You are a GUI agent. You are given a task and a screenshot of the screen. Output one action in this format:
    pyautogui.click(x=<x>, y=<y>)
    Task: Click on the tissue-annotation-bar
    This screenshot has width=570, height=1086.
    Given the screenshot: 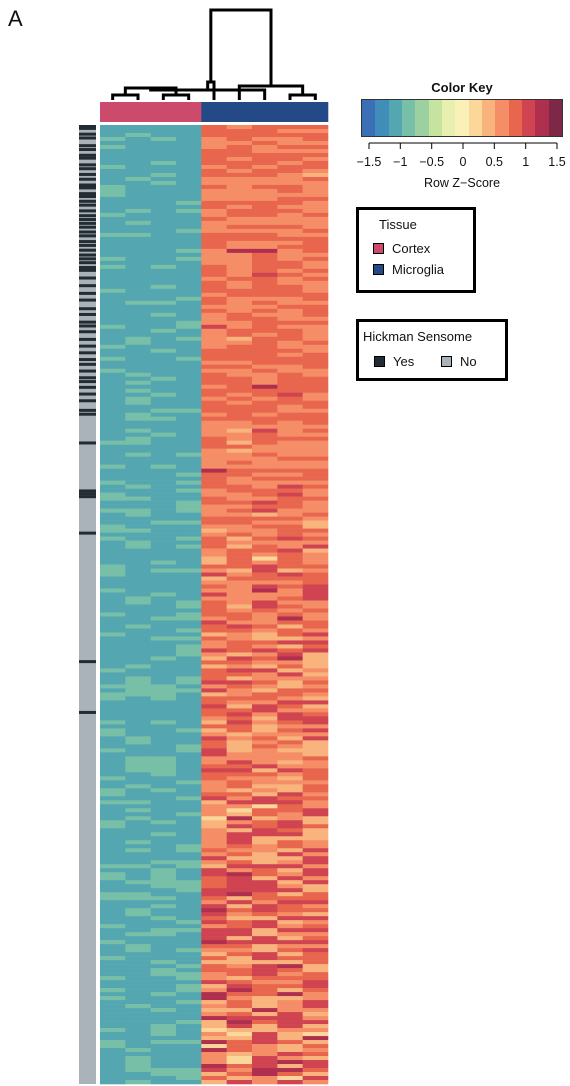 What is the action you would take?
    pyautogui.click(x=214, y=112)
    